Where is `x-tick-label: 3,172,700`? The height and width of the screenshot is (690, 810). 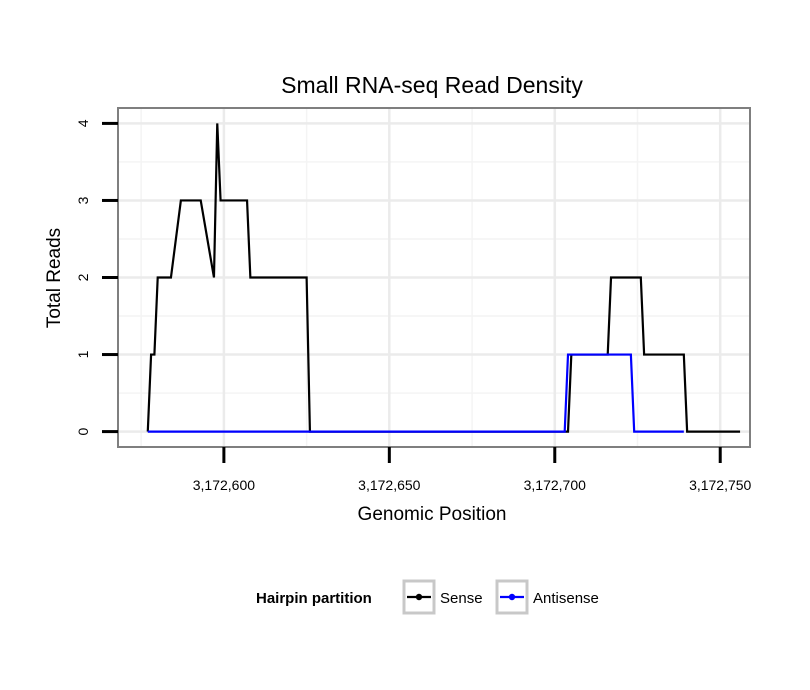 x-tick-label: 3,172,700 is located at coordinates (555, 485).